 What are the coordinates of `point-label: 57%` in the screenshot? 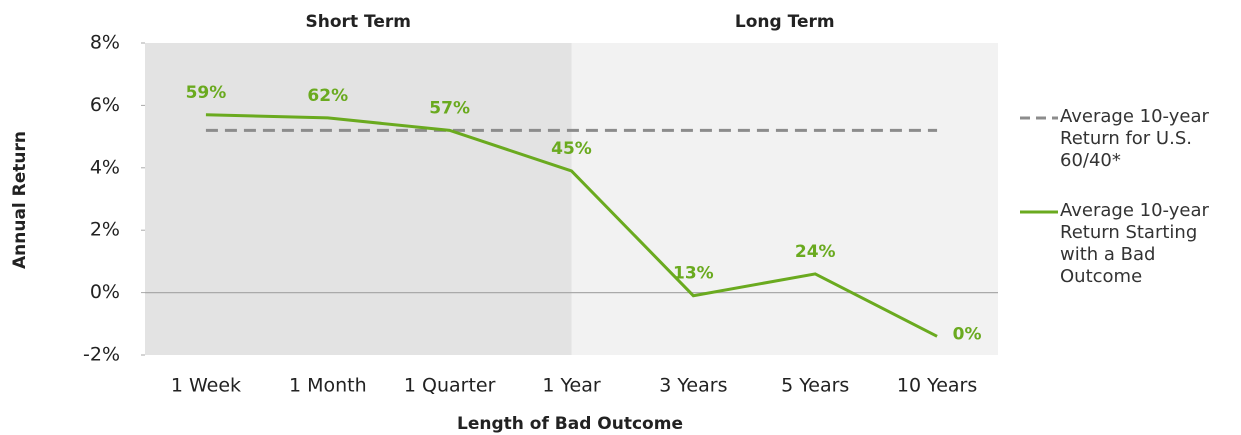 It's located at (449, 108).